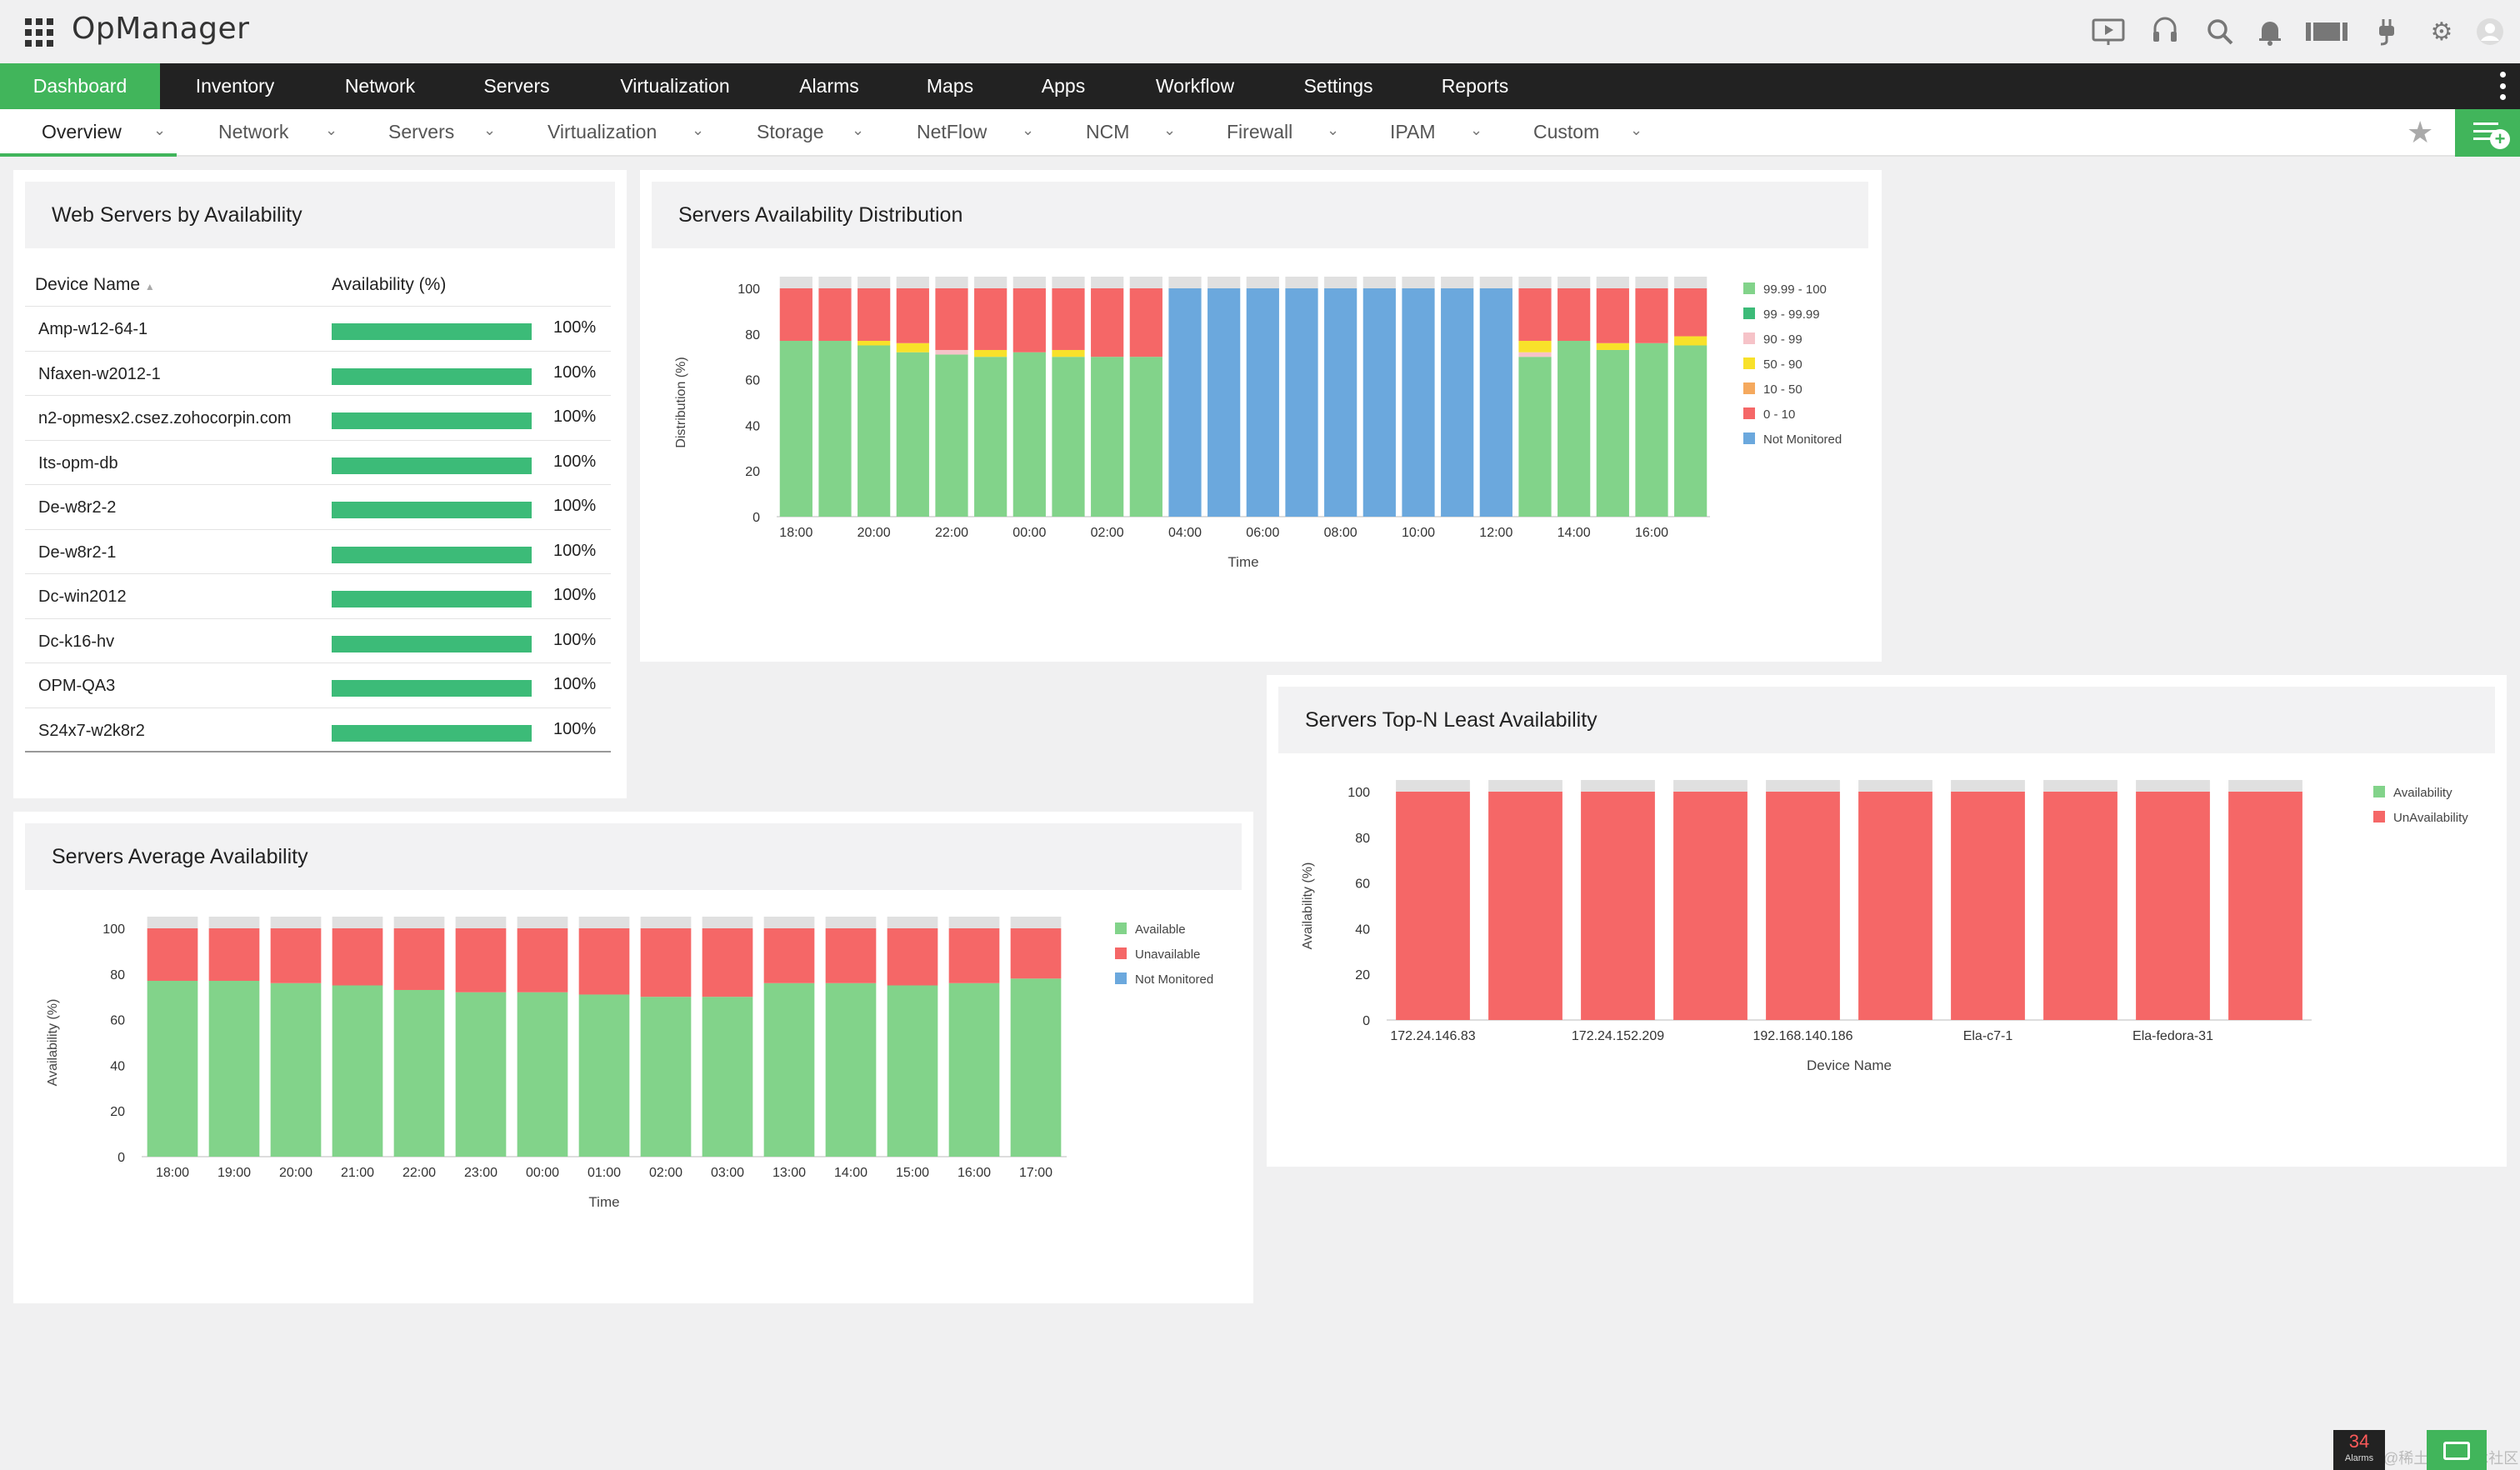 Image resolution: width=2520 pixels, height=1470 pixels. What do you see at coordinates (2503, 86) in the screenshot?
I see `more-menu-icon` at bounding box center [2503, 86].